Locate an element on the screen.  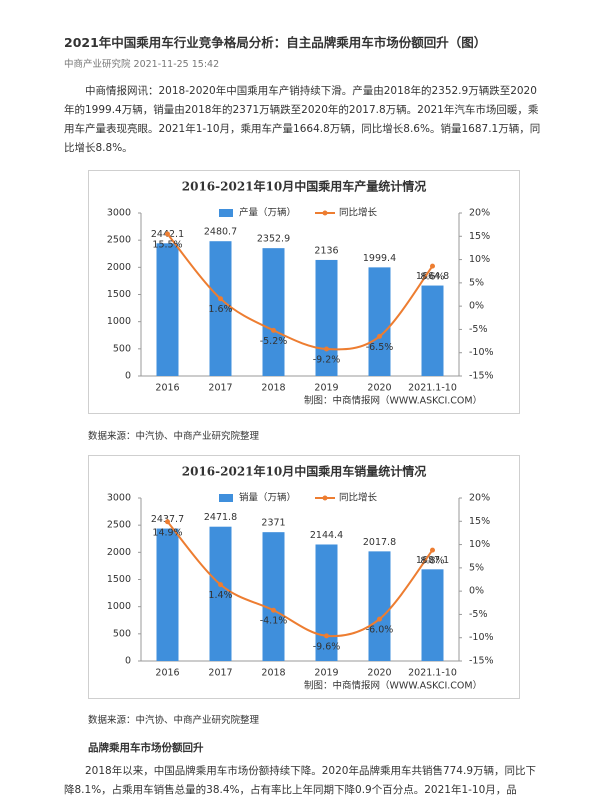
data-label: -9.6% is located at coordinates (327, 646).